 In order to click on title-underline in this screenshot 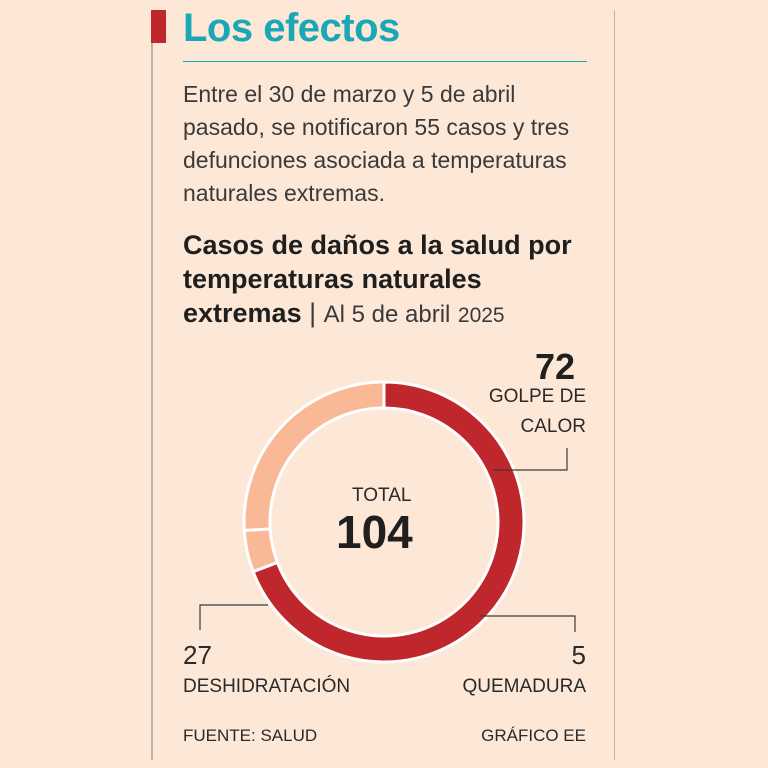, I will do `click(385, 61)`.